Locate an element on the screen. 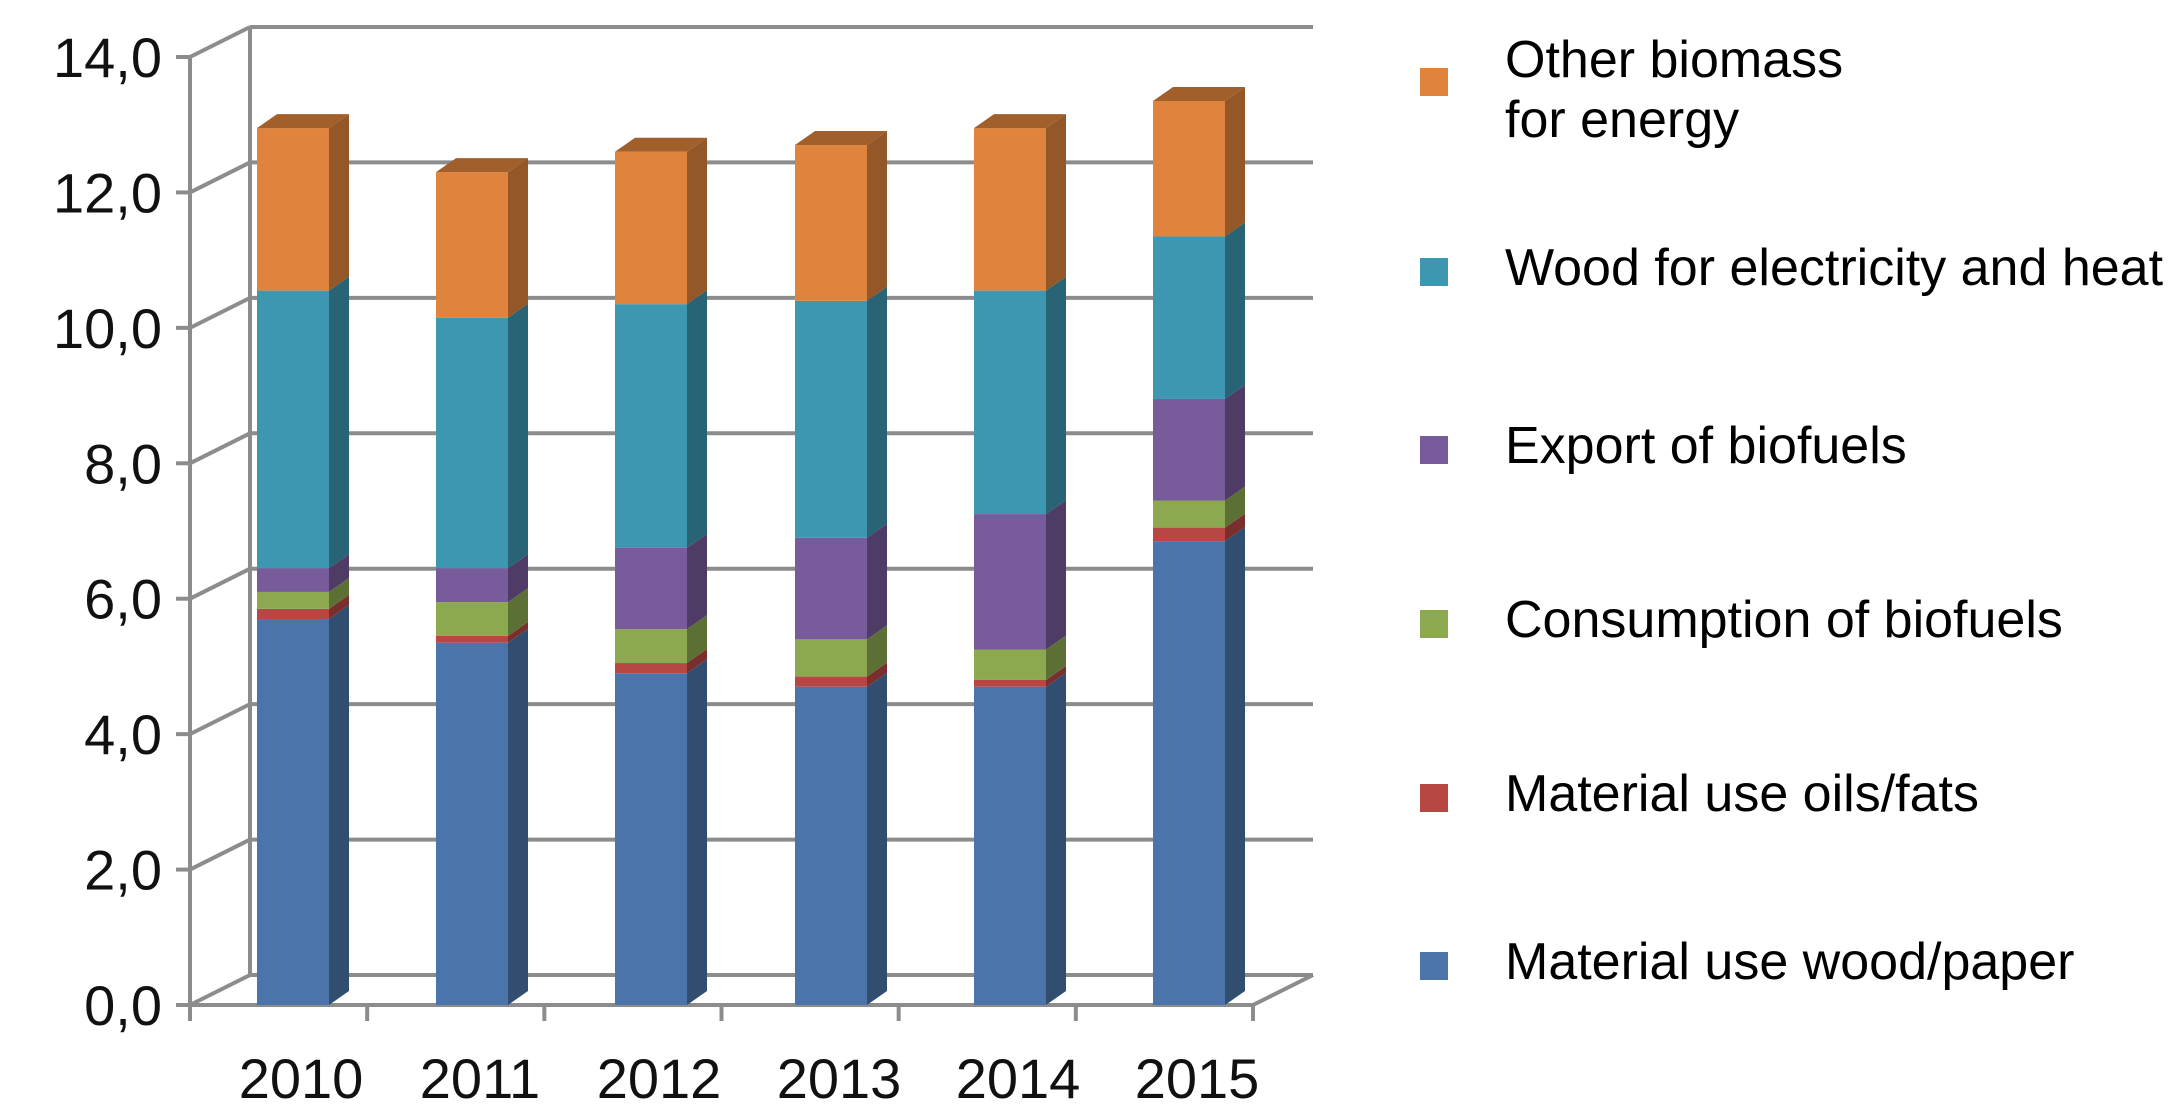 The height and width of the screenshot is (1117, 2183). legend-item-export-biofuels: Export of biofuels is located at coordinates (1663, 446).